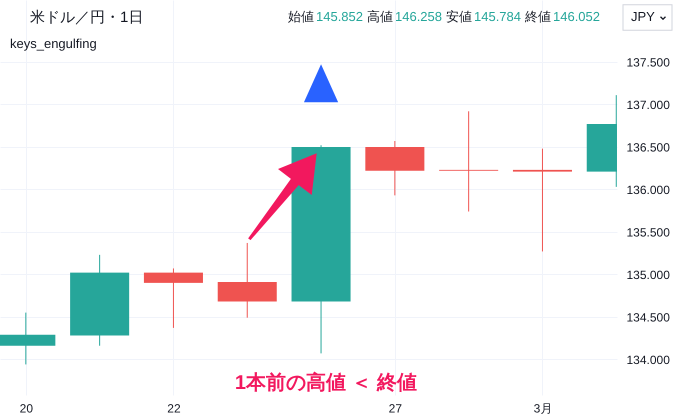 Image resolution: width=680 pixels, height=420 pixels. I want to click on y-tick-label: 135.000, so click(648, 275).